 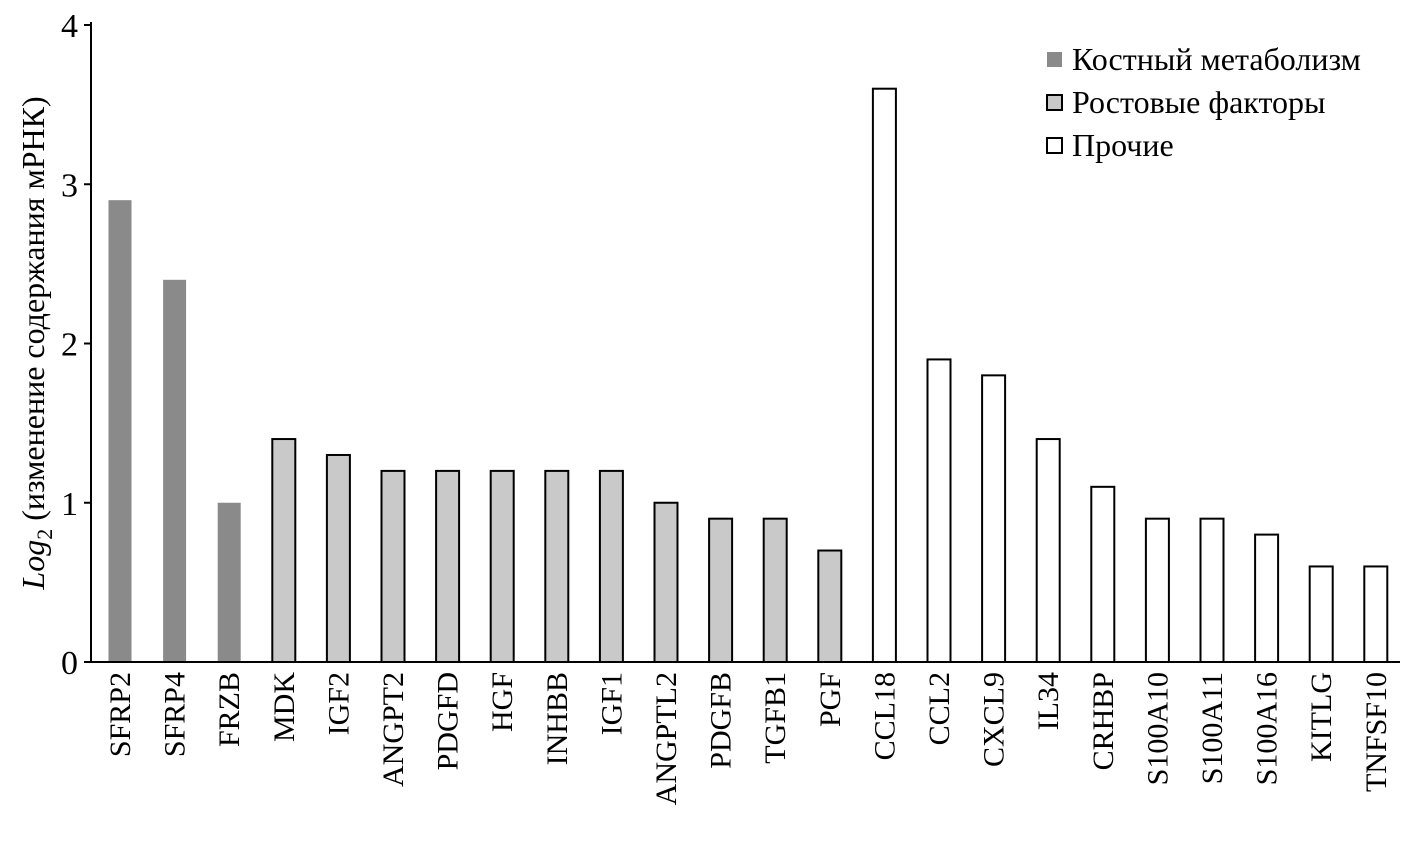 What do you see at coordinates (1376, 732) in the screenshot?
I see `x-tick-label: TNFSF10` at bounding box center [1376, 732].